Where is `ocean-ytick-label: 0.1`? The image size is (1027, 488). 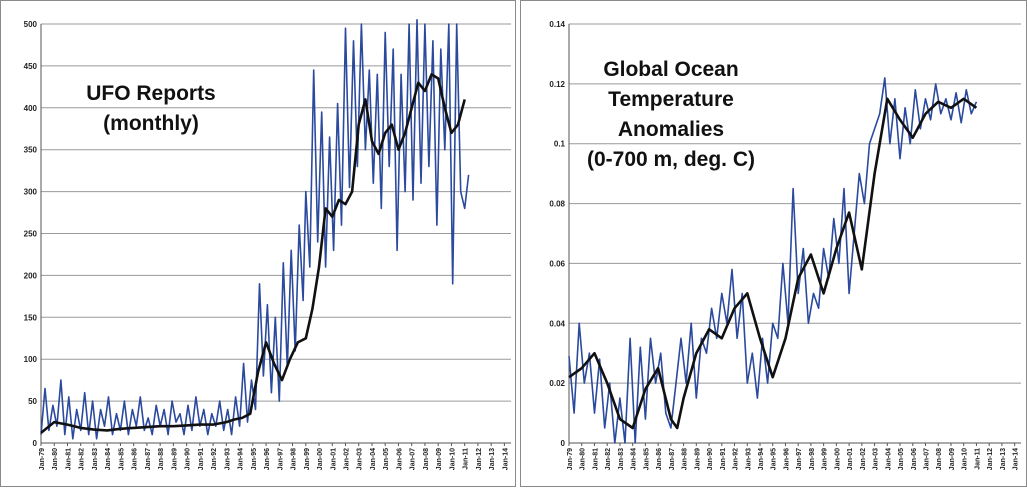 ocean-ytick-label: 0.1 is located at coordinates (560, 144).